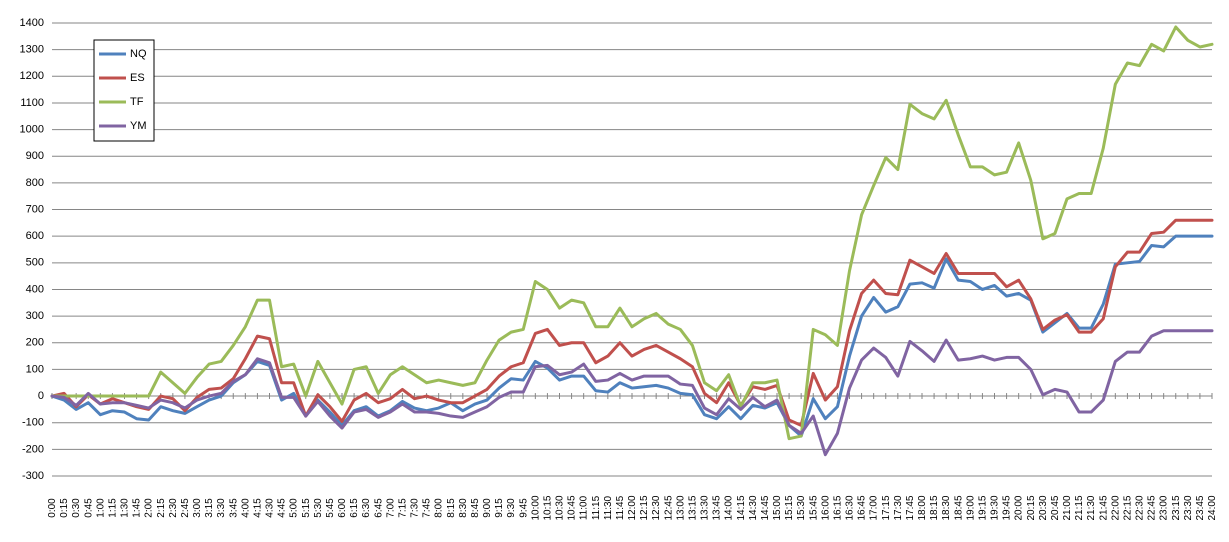 Image resolution: width=1229 pixels, height=542 pixels. What do you see at coordinates (596, 507) in the screenshot?
I see `x-tick-label: 11:15` at bounding box center [596, 507].